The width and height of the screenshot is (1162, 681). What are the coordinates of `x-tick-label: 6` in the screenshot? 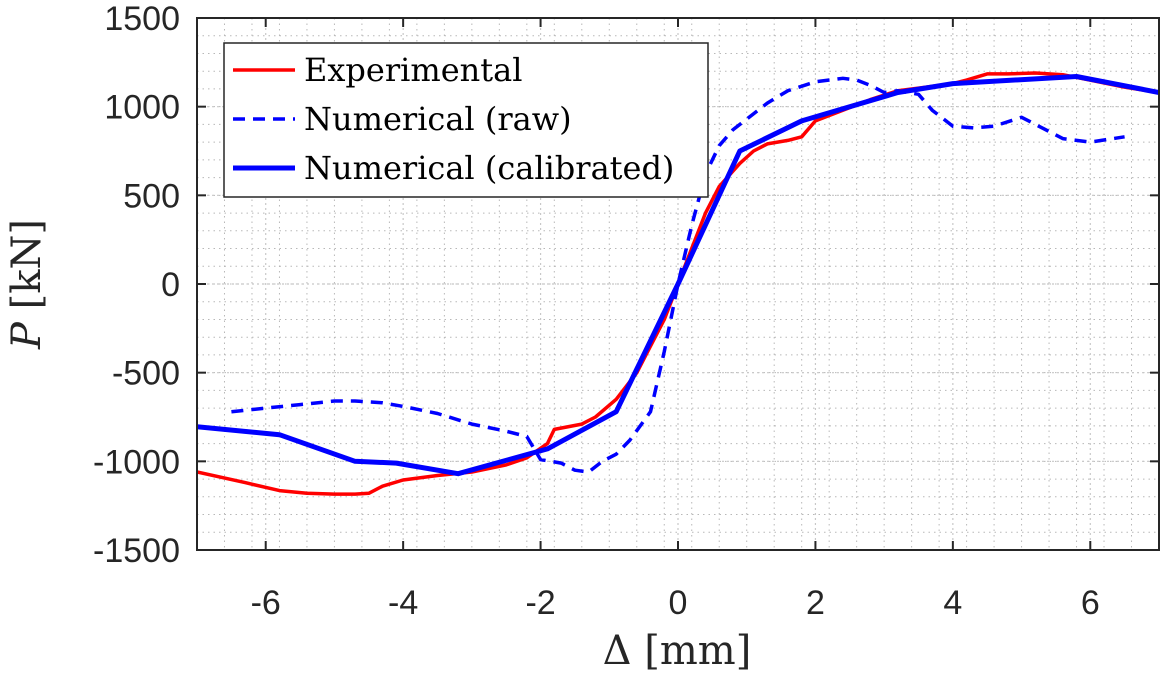 It's located at (1090, 603).